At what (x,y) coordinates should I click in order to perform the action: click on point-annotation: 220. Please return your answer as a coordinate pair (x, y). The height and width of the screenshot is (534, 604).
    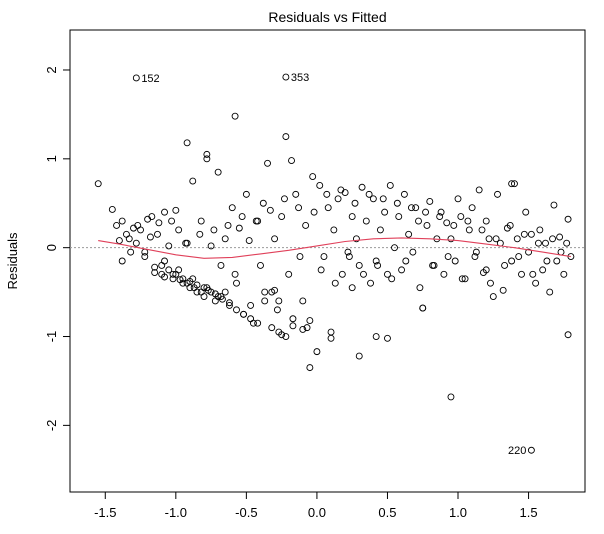
    Looking at the image, I should click on (517, 451).